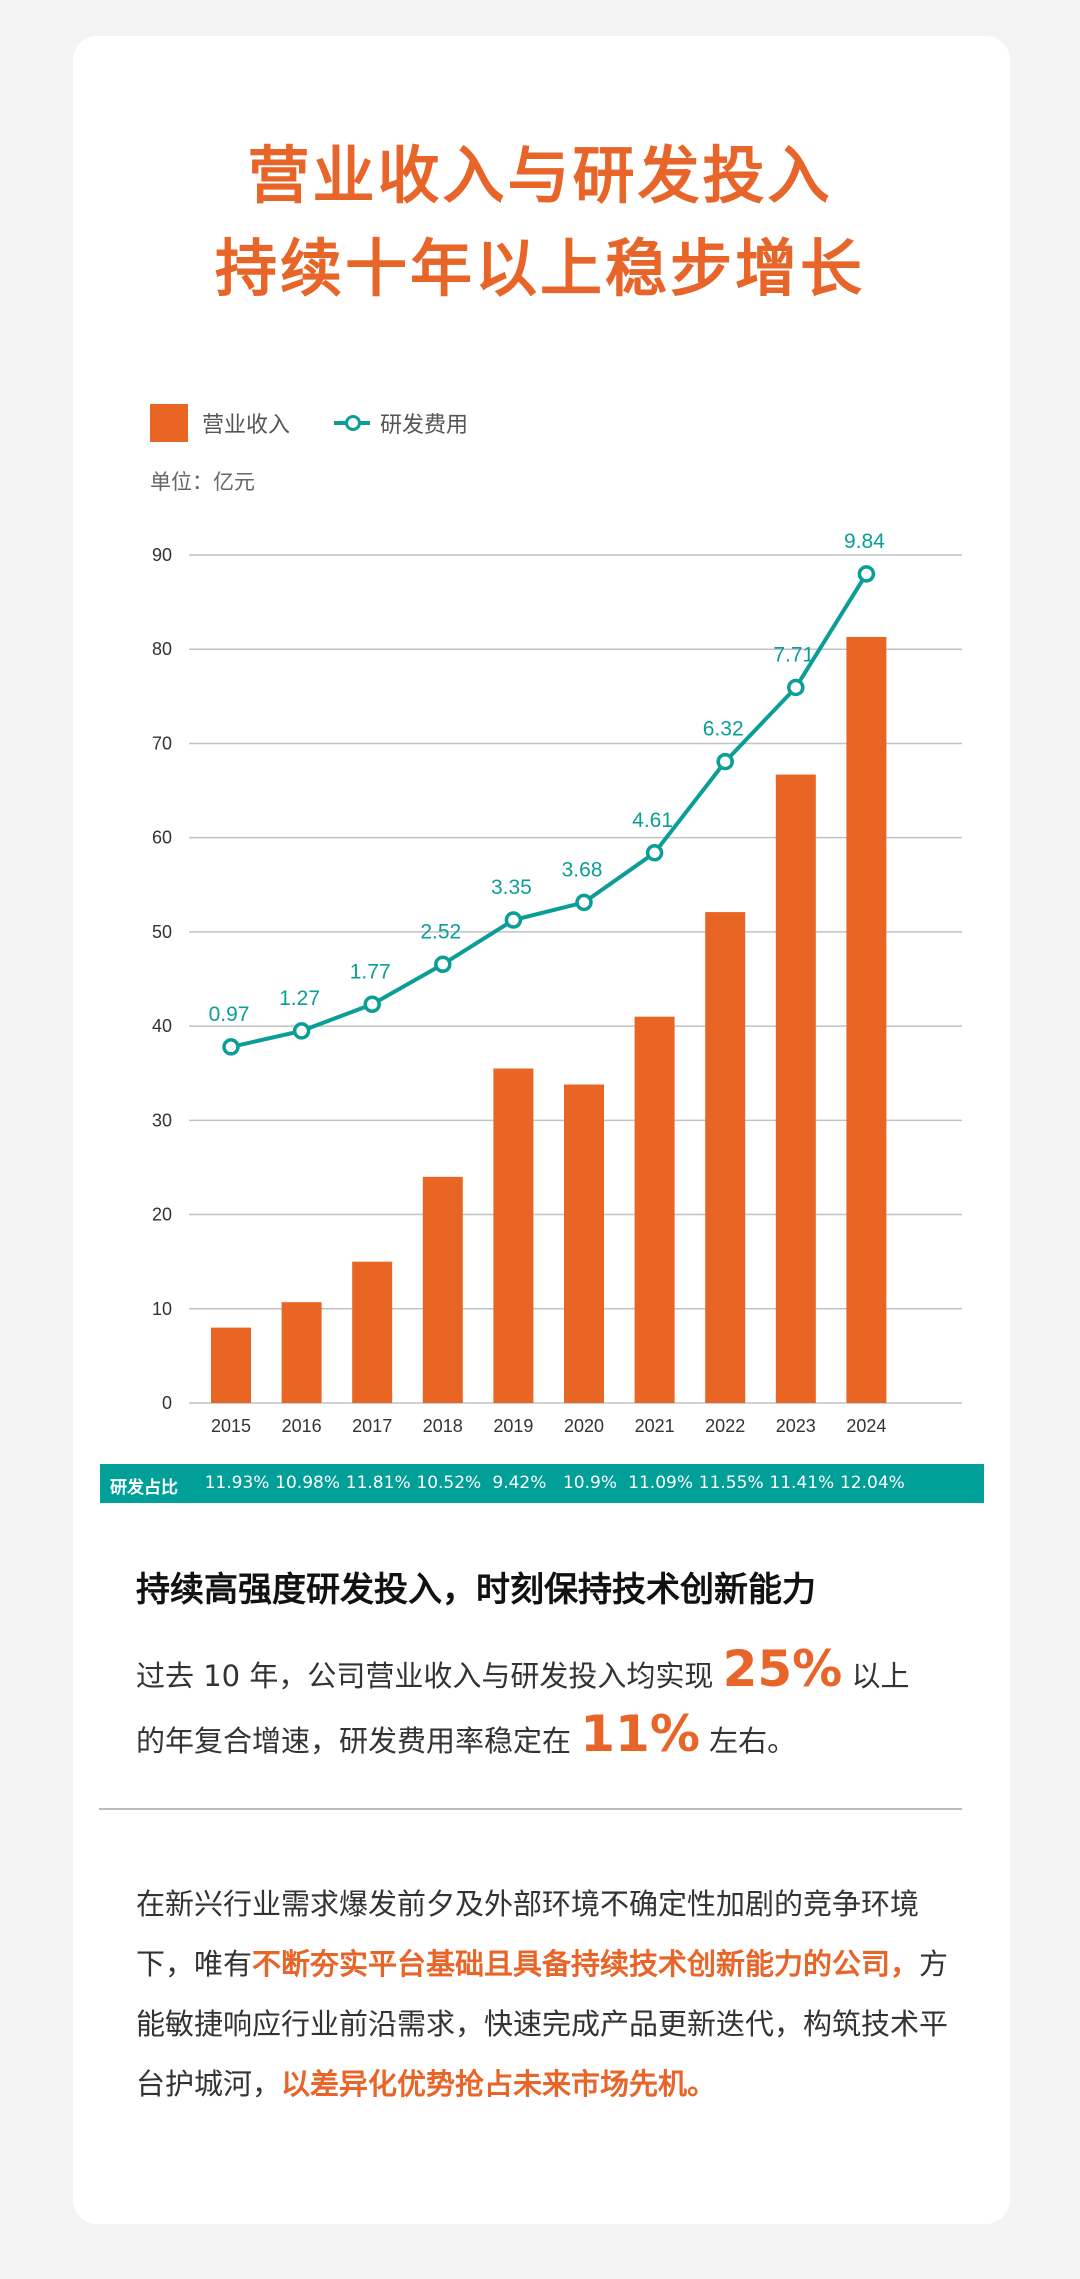 The image size is (1080, 2279). I want to click on rd-data-label: 2.52, so click(440, 931).